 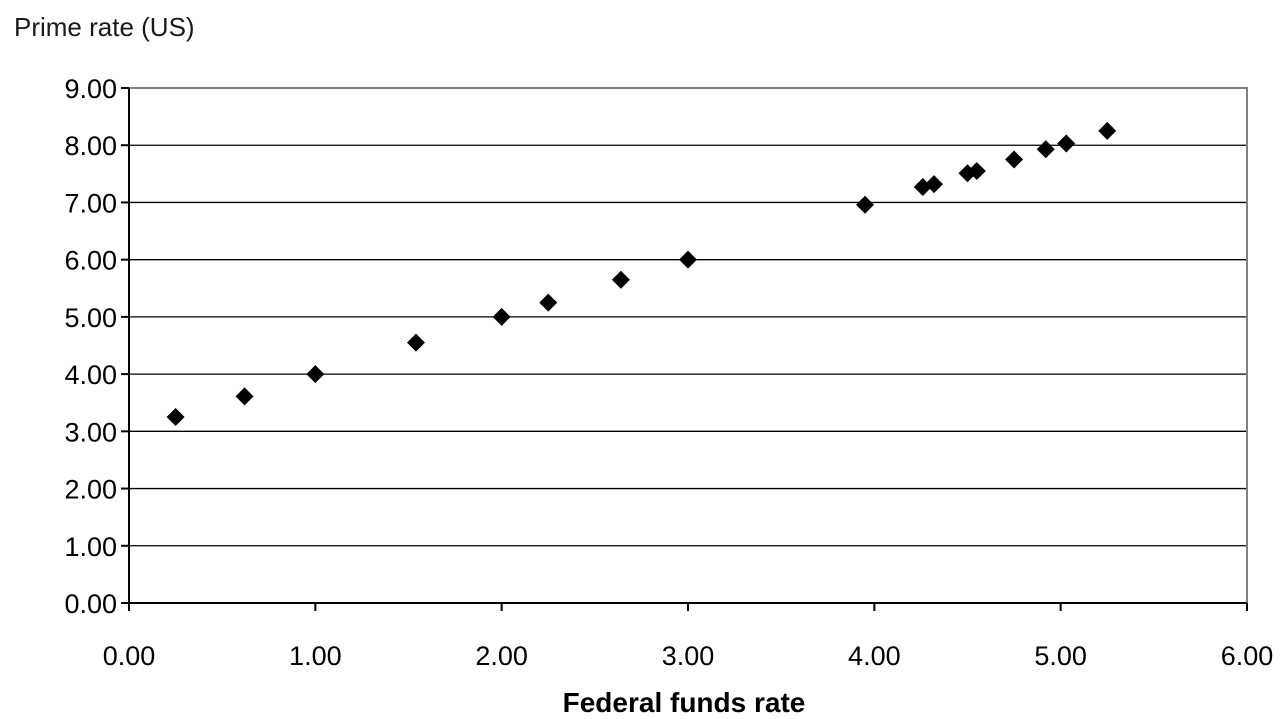 I want to click on y-tick-labels: 0.00 1.00 2.00 3.00 4.00 5.00 6.00 7.00 8.00 9.00, so click(x=90, y=346).